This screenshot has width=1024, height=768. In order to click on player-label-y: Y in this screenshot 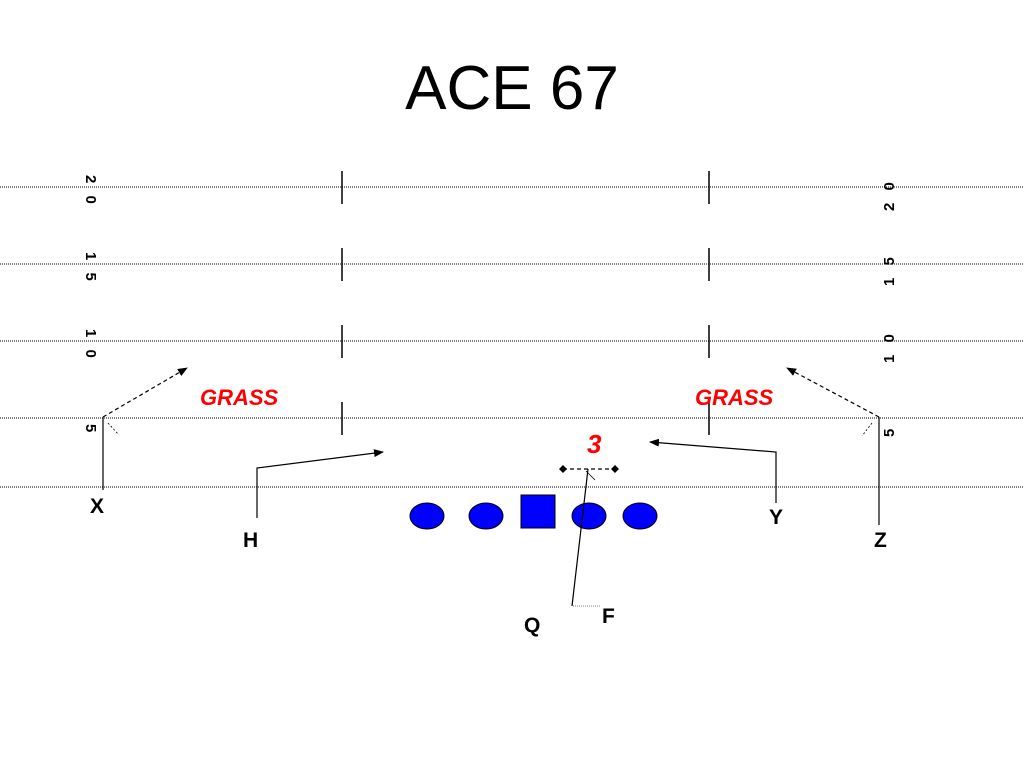, I will do `click(776, 517)`.